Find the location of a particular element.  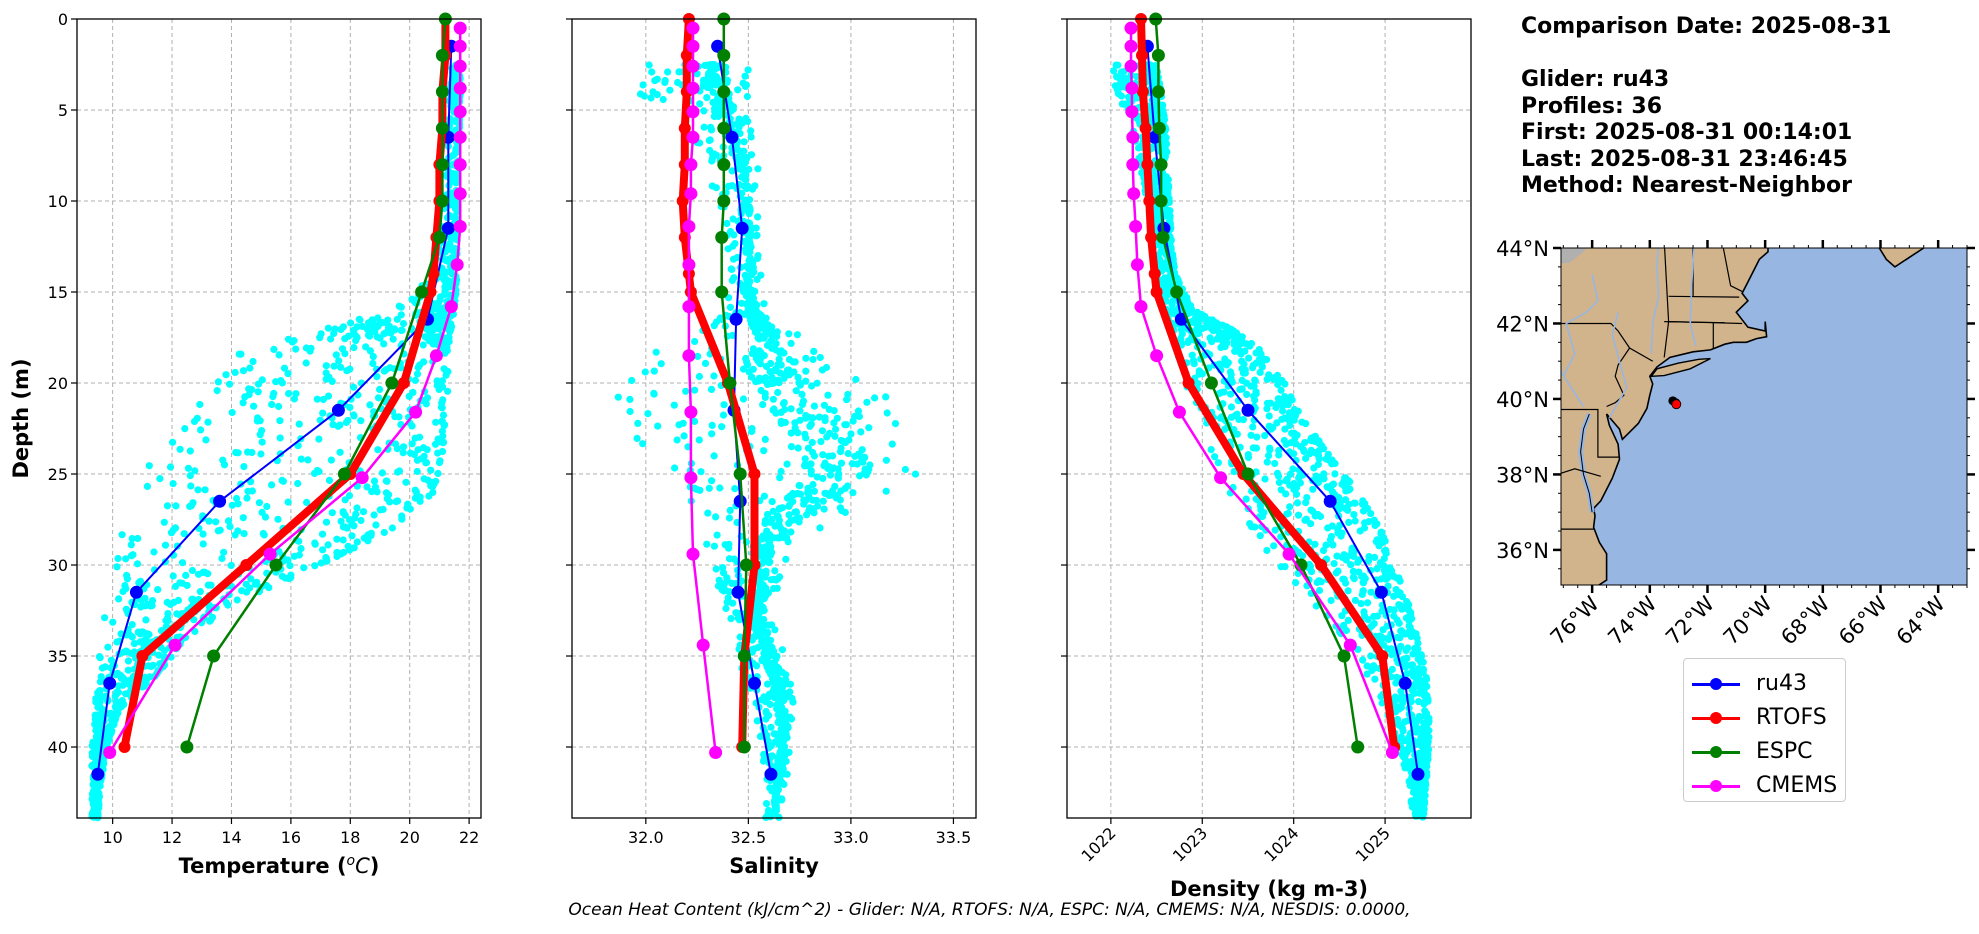

legend-marker is located at coordinates (1716, 752).